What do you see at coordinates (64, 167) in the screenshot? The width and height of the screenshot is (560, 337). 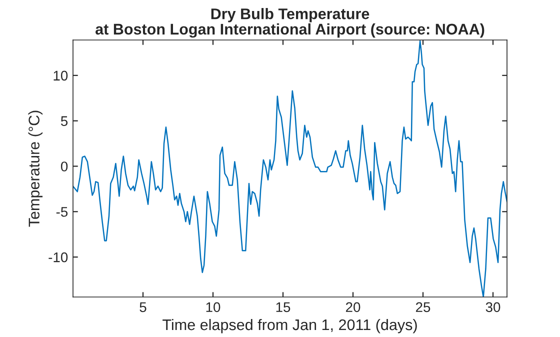 I see `y-tick-label: 0` at bounding box center [64, 167].